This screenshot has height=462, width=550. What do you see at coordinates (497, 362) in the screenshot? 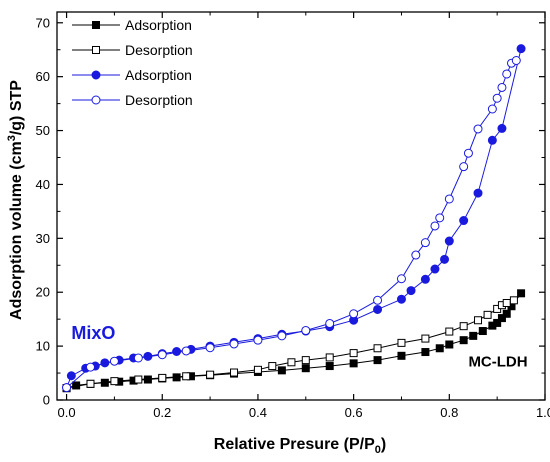
I see `annotation-label: MC-LDH` at bounding box center [497, 362].